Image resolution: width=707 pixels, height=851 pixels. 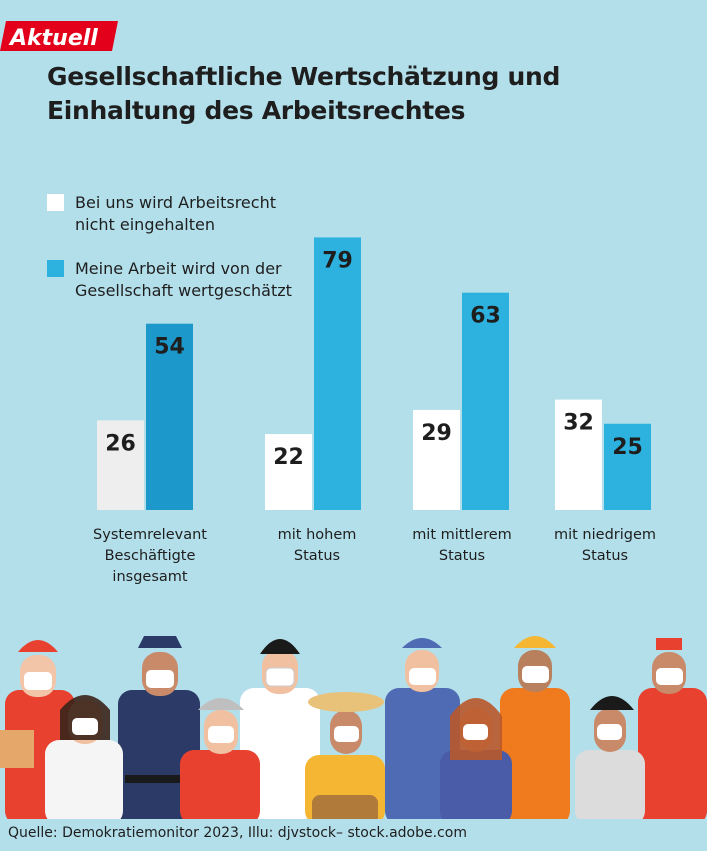 I want to click on worker-waitress, so click(x=672, y=731).